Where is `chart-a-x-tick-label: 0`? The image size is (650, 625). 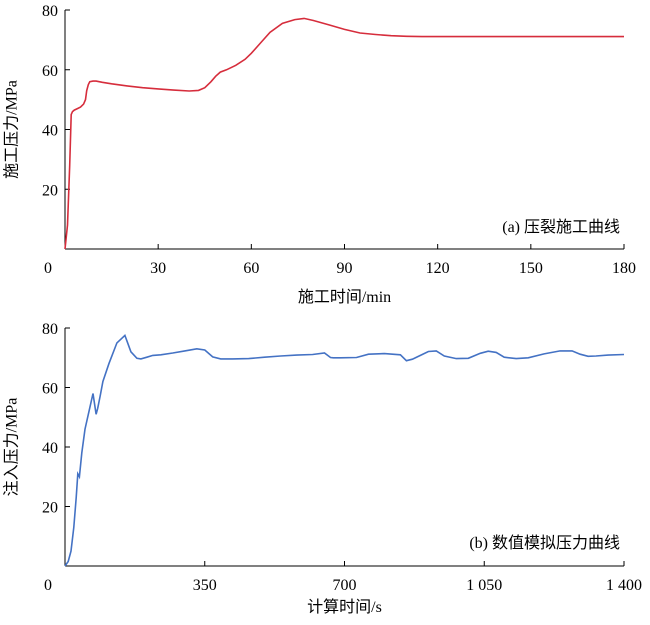
chart-a-x-tick-label: 0 is located at coordinates (48, 268).